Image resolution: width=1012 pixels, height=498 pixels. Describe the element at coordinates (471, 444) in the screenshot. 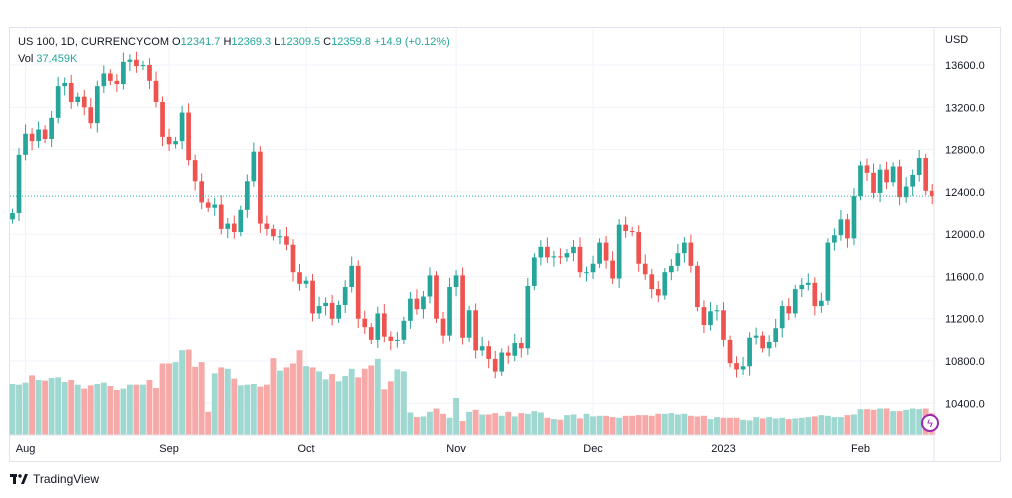

I see `time-axis: Aug Sep Oct Nov Dec 2023 Feb` at that location.